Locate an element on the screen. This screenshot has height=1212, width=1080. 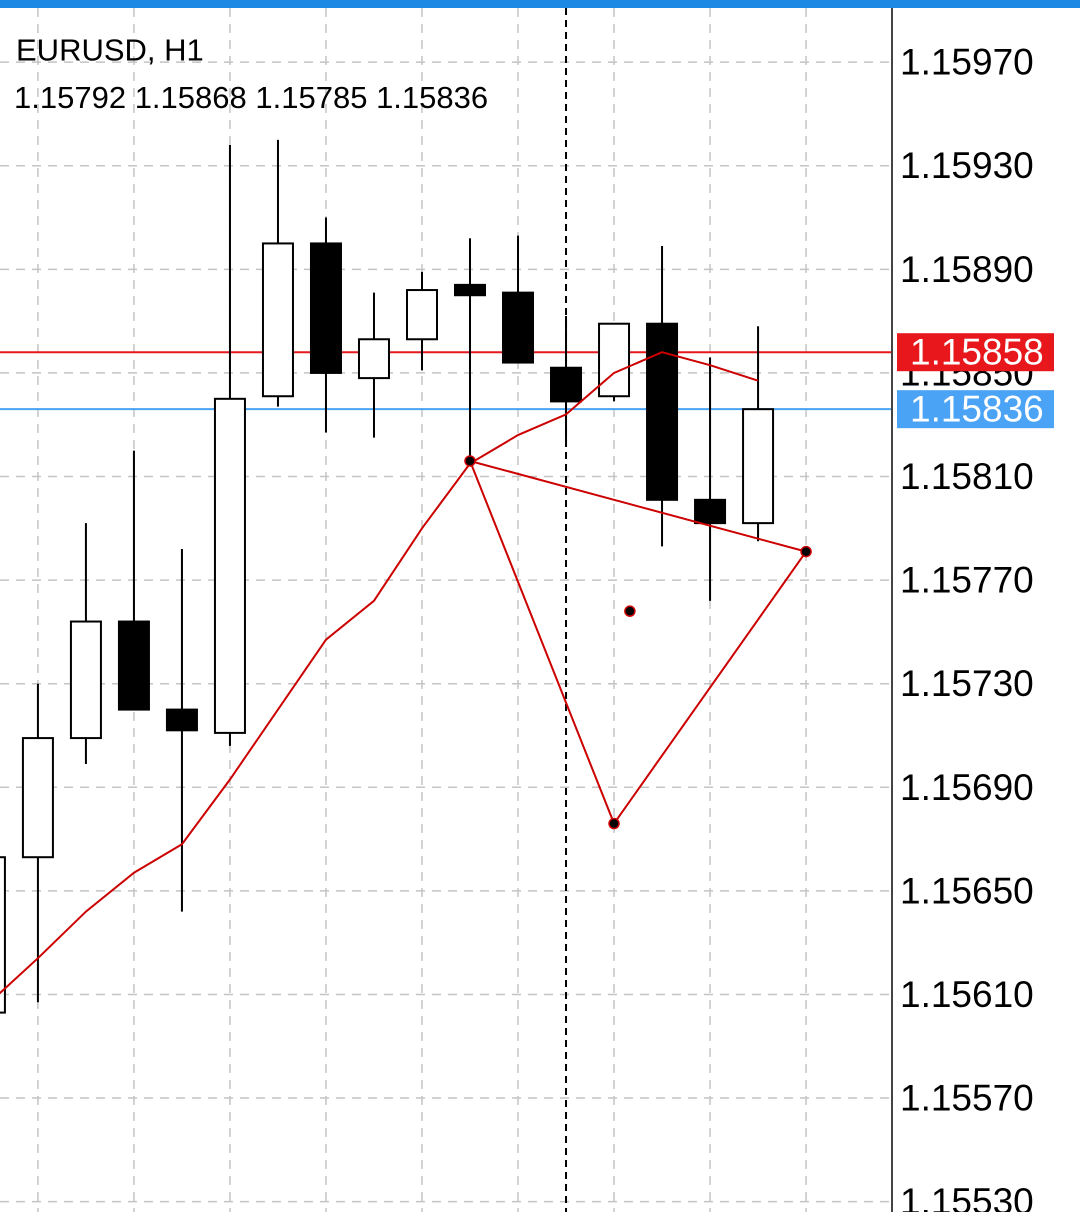
price-label: 1.15858 is located at coordinates (977, 352).